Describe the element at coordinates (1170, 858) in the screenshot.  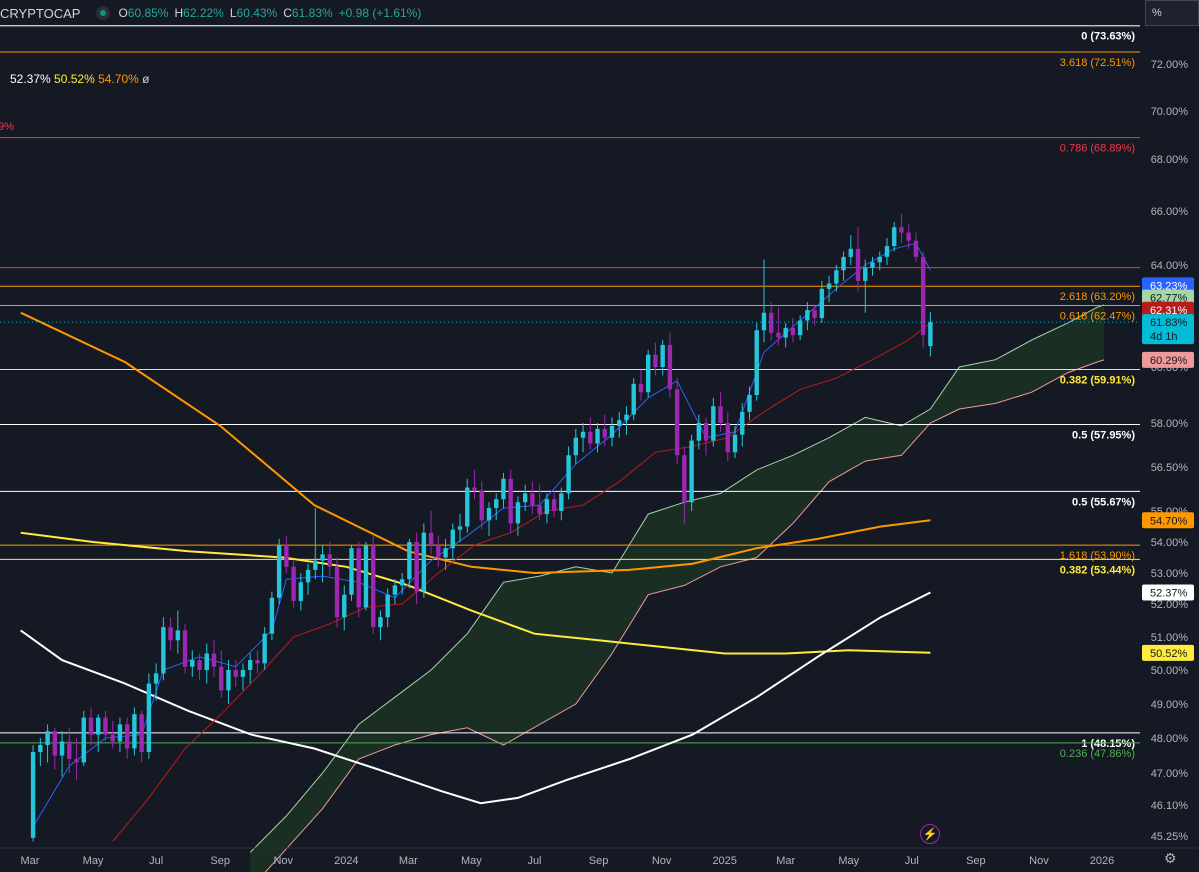
I see `settings-gear-icon: ⚙` at that location.